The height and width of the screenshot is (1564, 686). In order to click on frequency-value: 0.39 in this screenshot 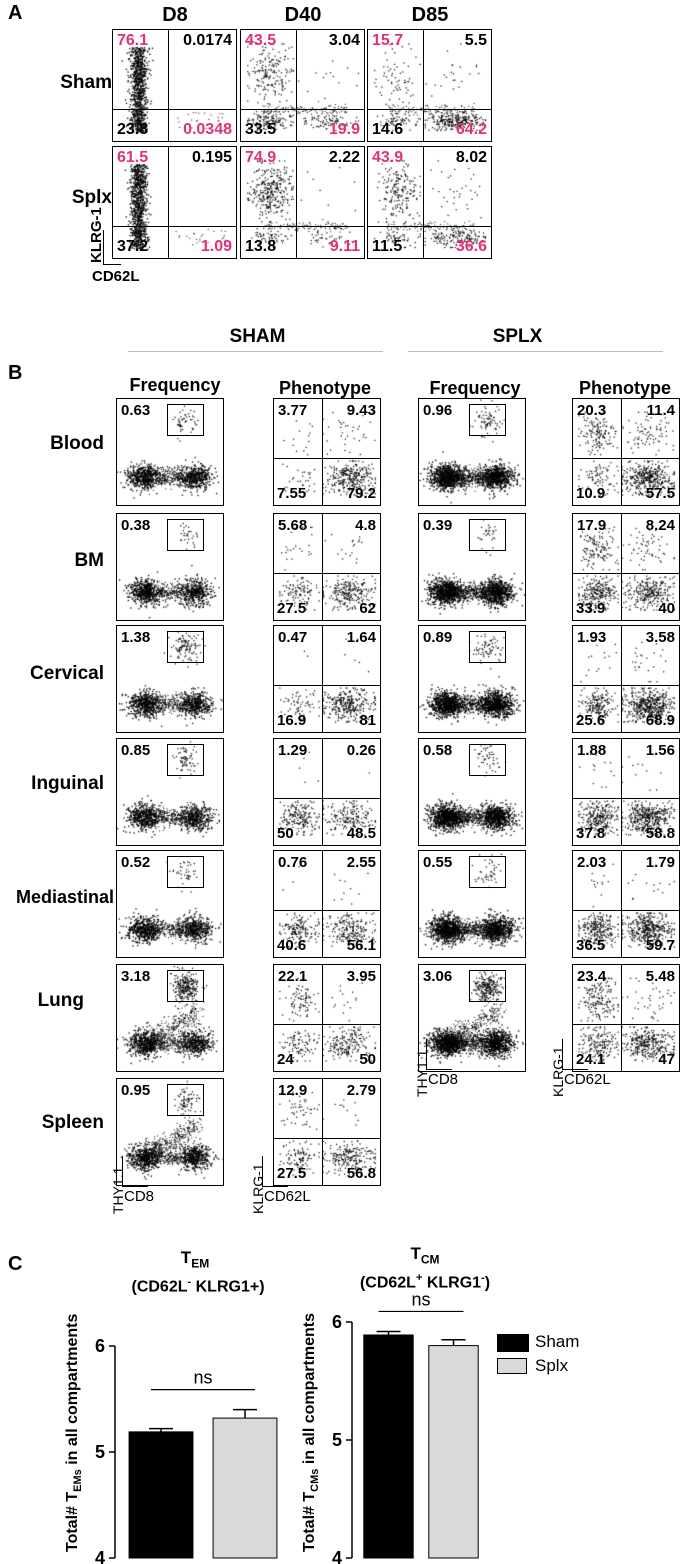, I will do `click(438, 525)`.